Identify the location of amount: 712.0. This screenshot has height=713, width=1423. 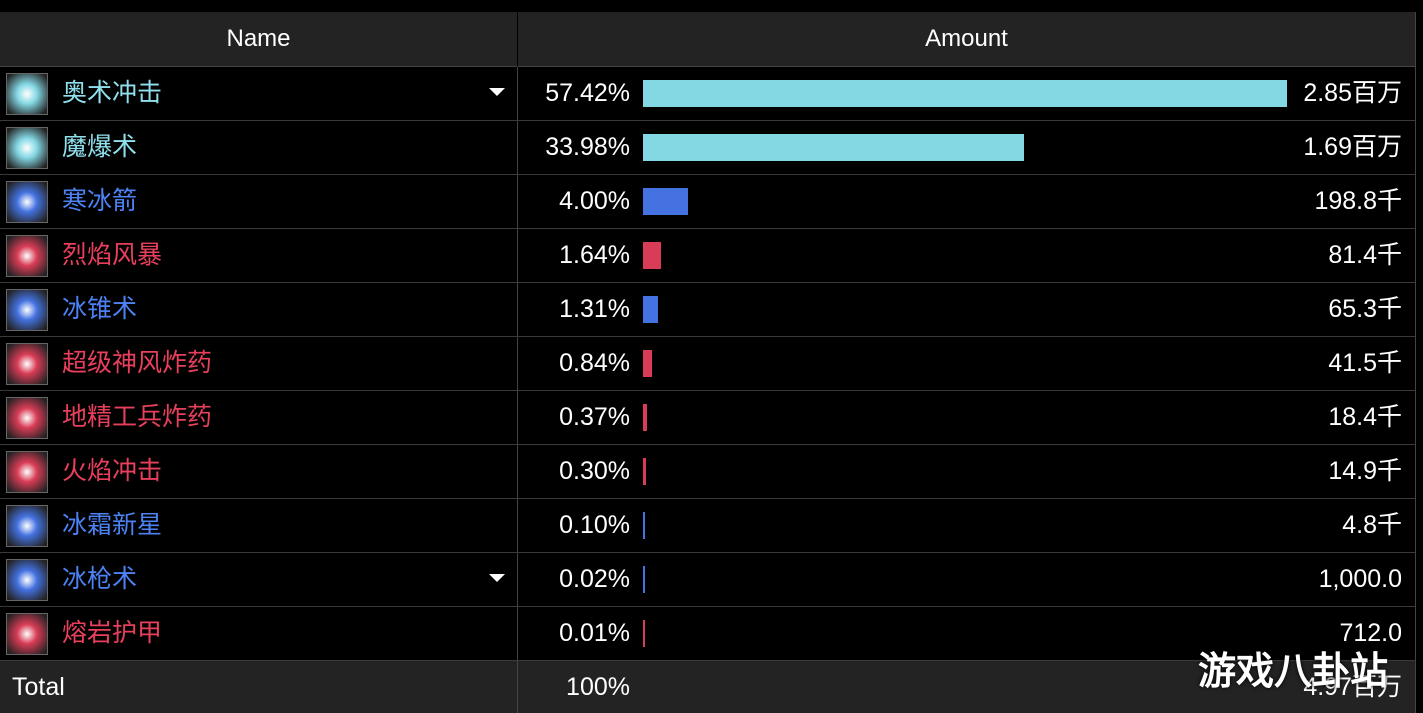
(1370, 633).